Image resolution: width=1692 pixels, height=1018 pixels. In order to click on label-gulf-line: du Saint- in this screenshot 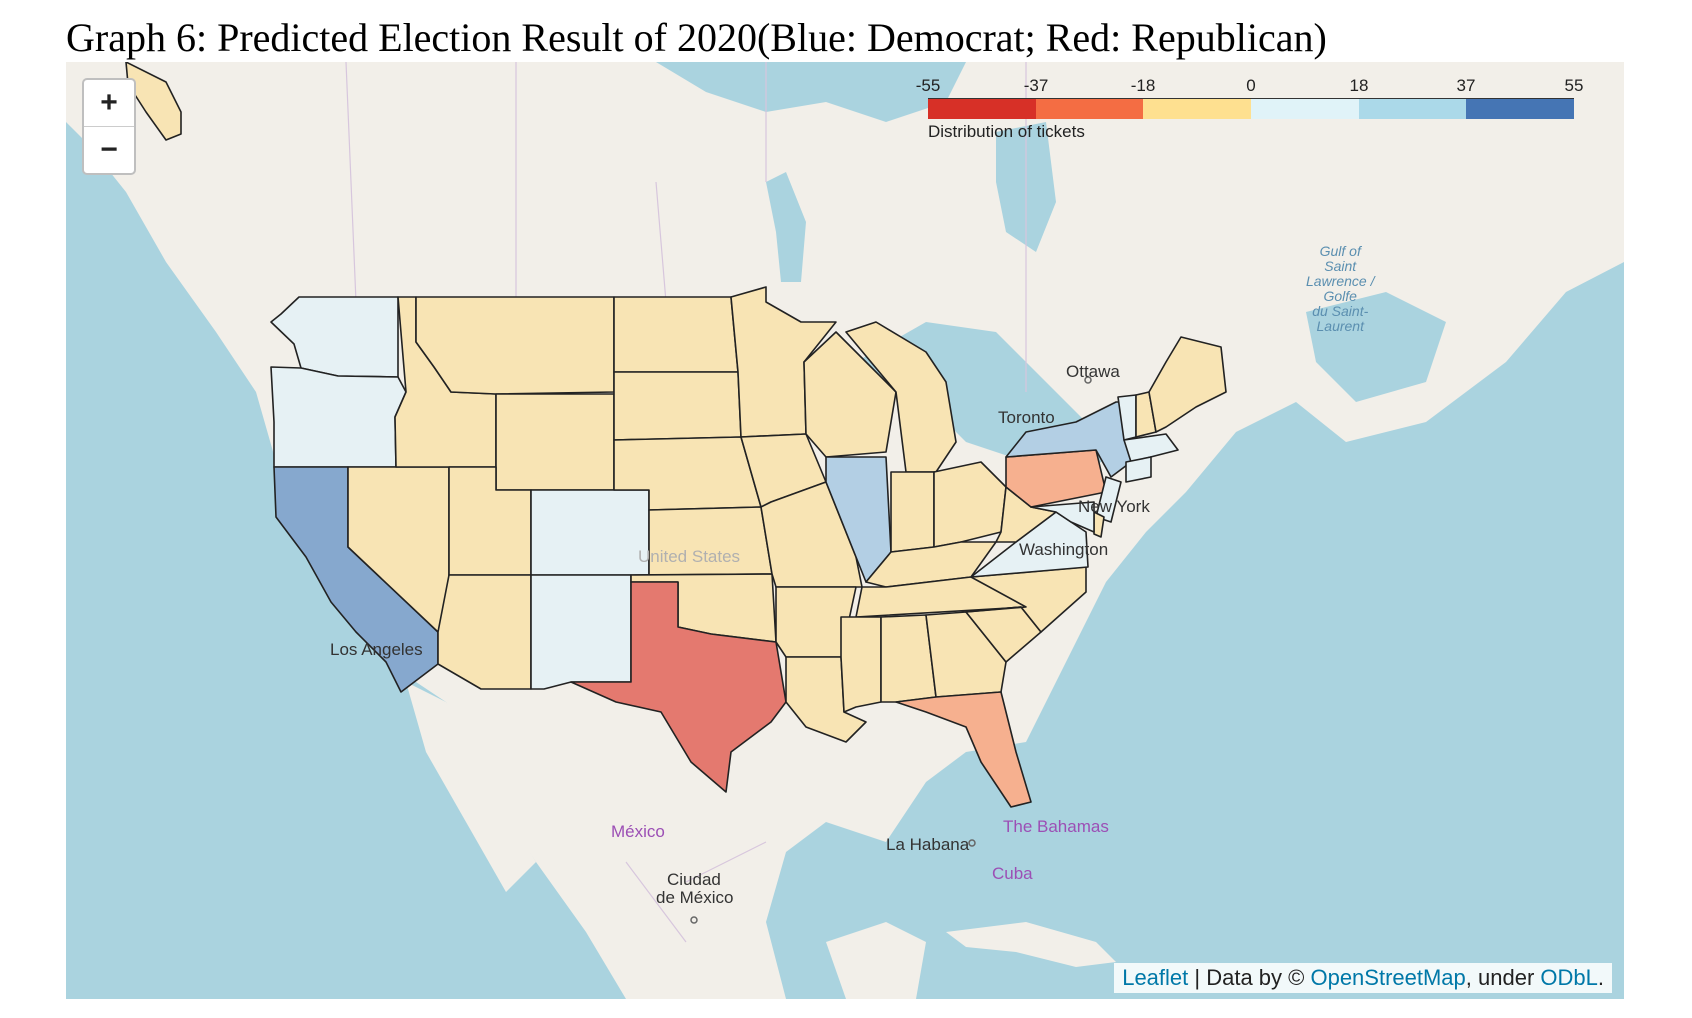, I will do `click(1340, 311)`.